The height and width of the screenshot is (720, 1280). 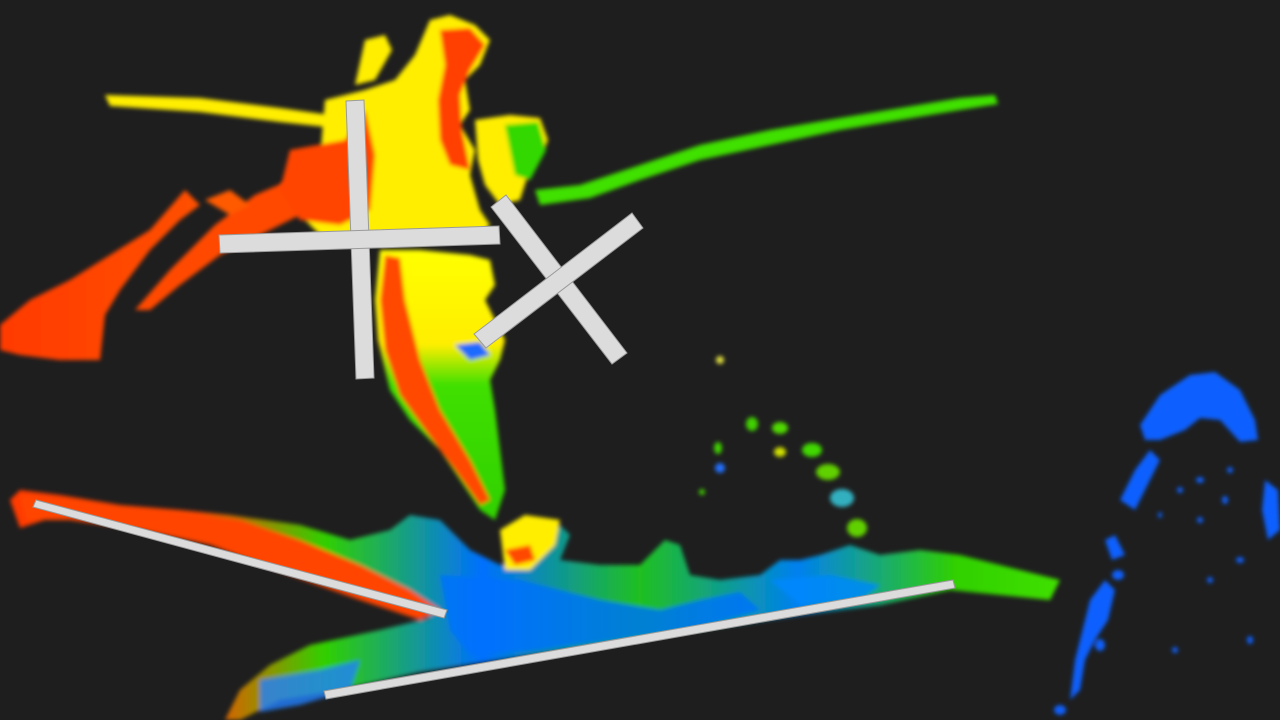 I want to click on scan-region-right-cluster, so click(x=1167, y=543).